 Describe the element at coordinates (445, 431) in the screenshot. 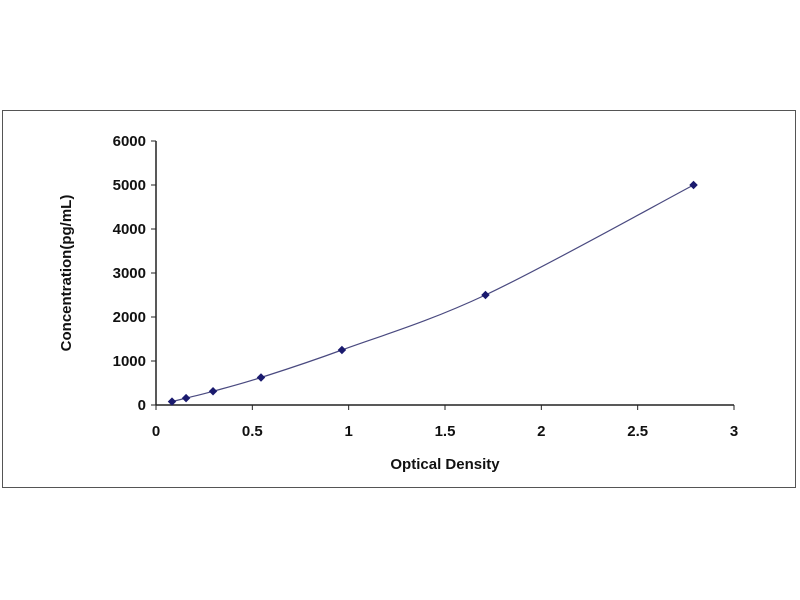

I see `x-tick-label: 1.5` at that location.